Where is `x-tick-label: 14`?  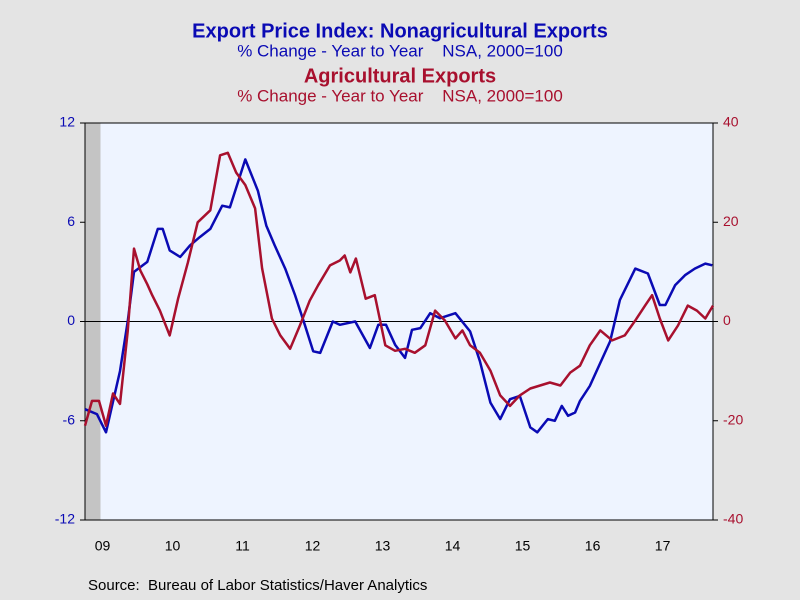
x-tick-label: 14 is located at coordinates (453, 546).